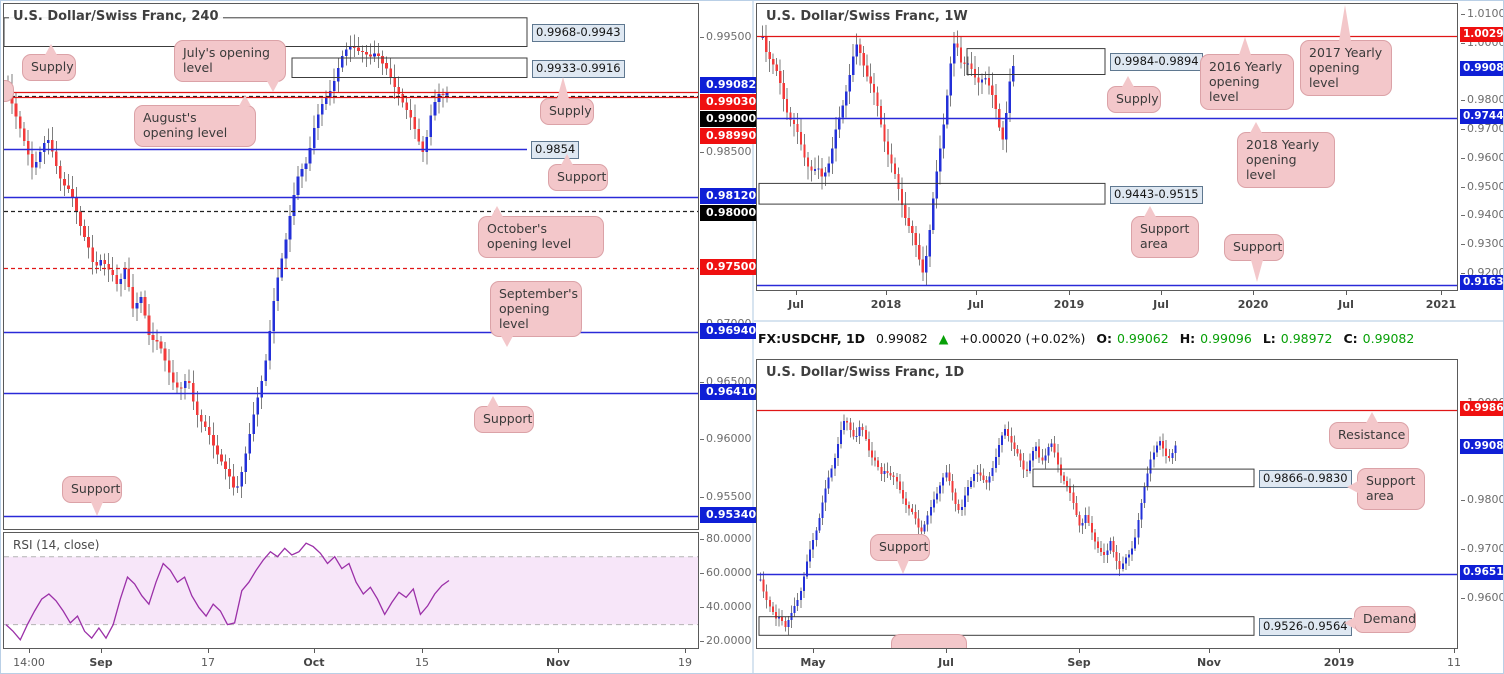 Image resolution: width=1504 pixels, height=674 pixels. Describe the element at coordinates (929, 641) in the screenshot. I see `callout-fragment` at that location.